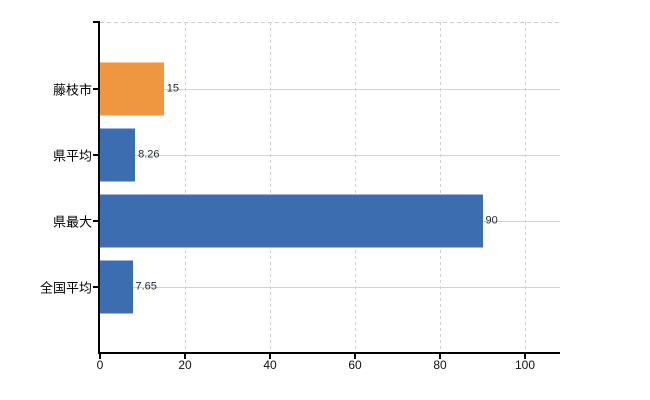 This screenshot has height=400, width=650. I want to click on plot-top-border, so click(330, 22).